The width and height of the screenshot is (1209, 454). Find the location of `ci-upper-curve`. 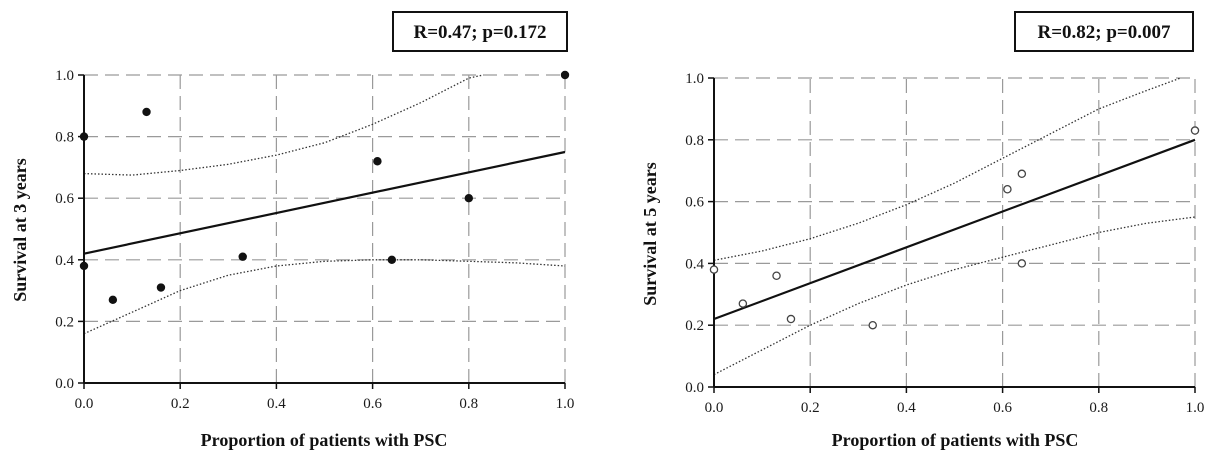

ci-upper-curve is located at coordinates (283, 125).